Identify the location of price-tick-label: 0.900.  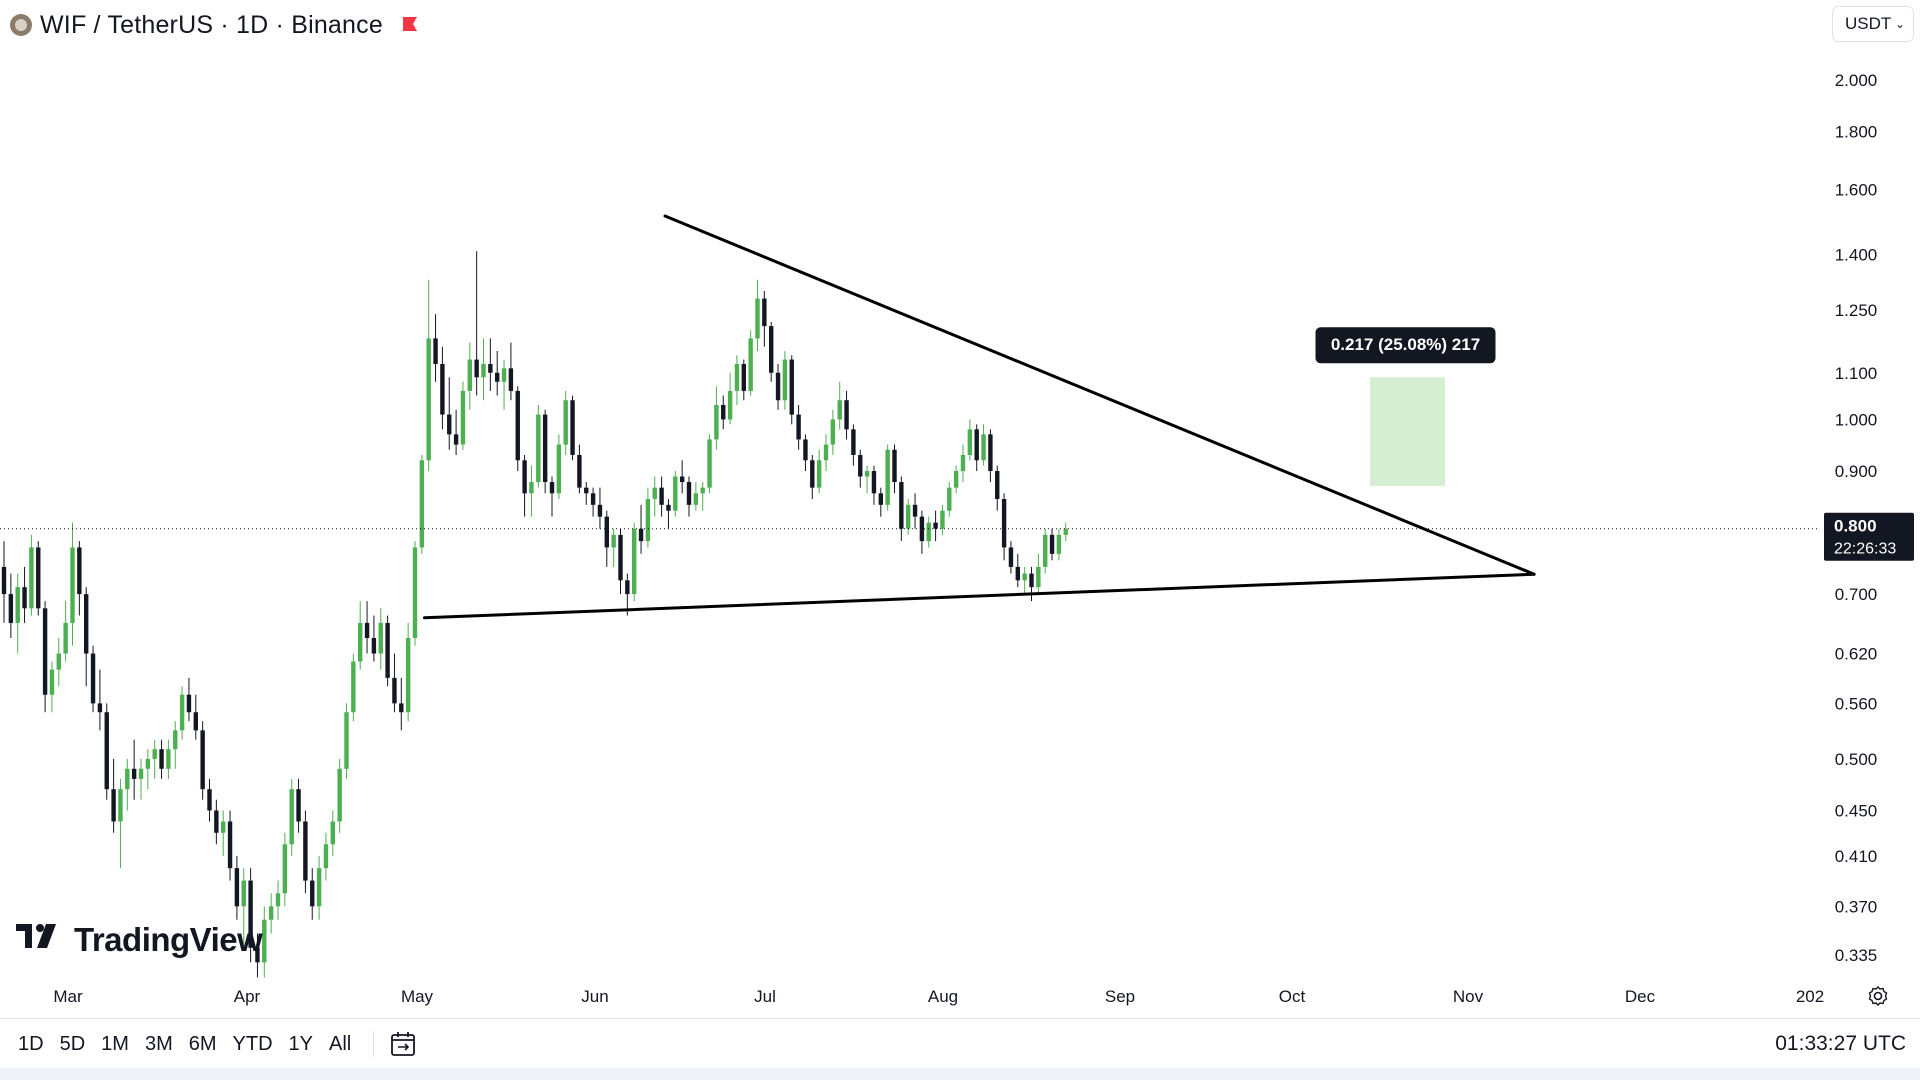
(1856, 471).